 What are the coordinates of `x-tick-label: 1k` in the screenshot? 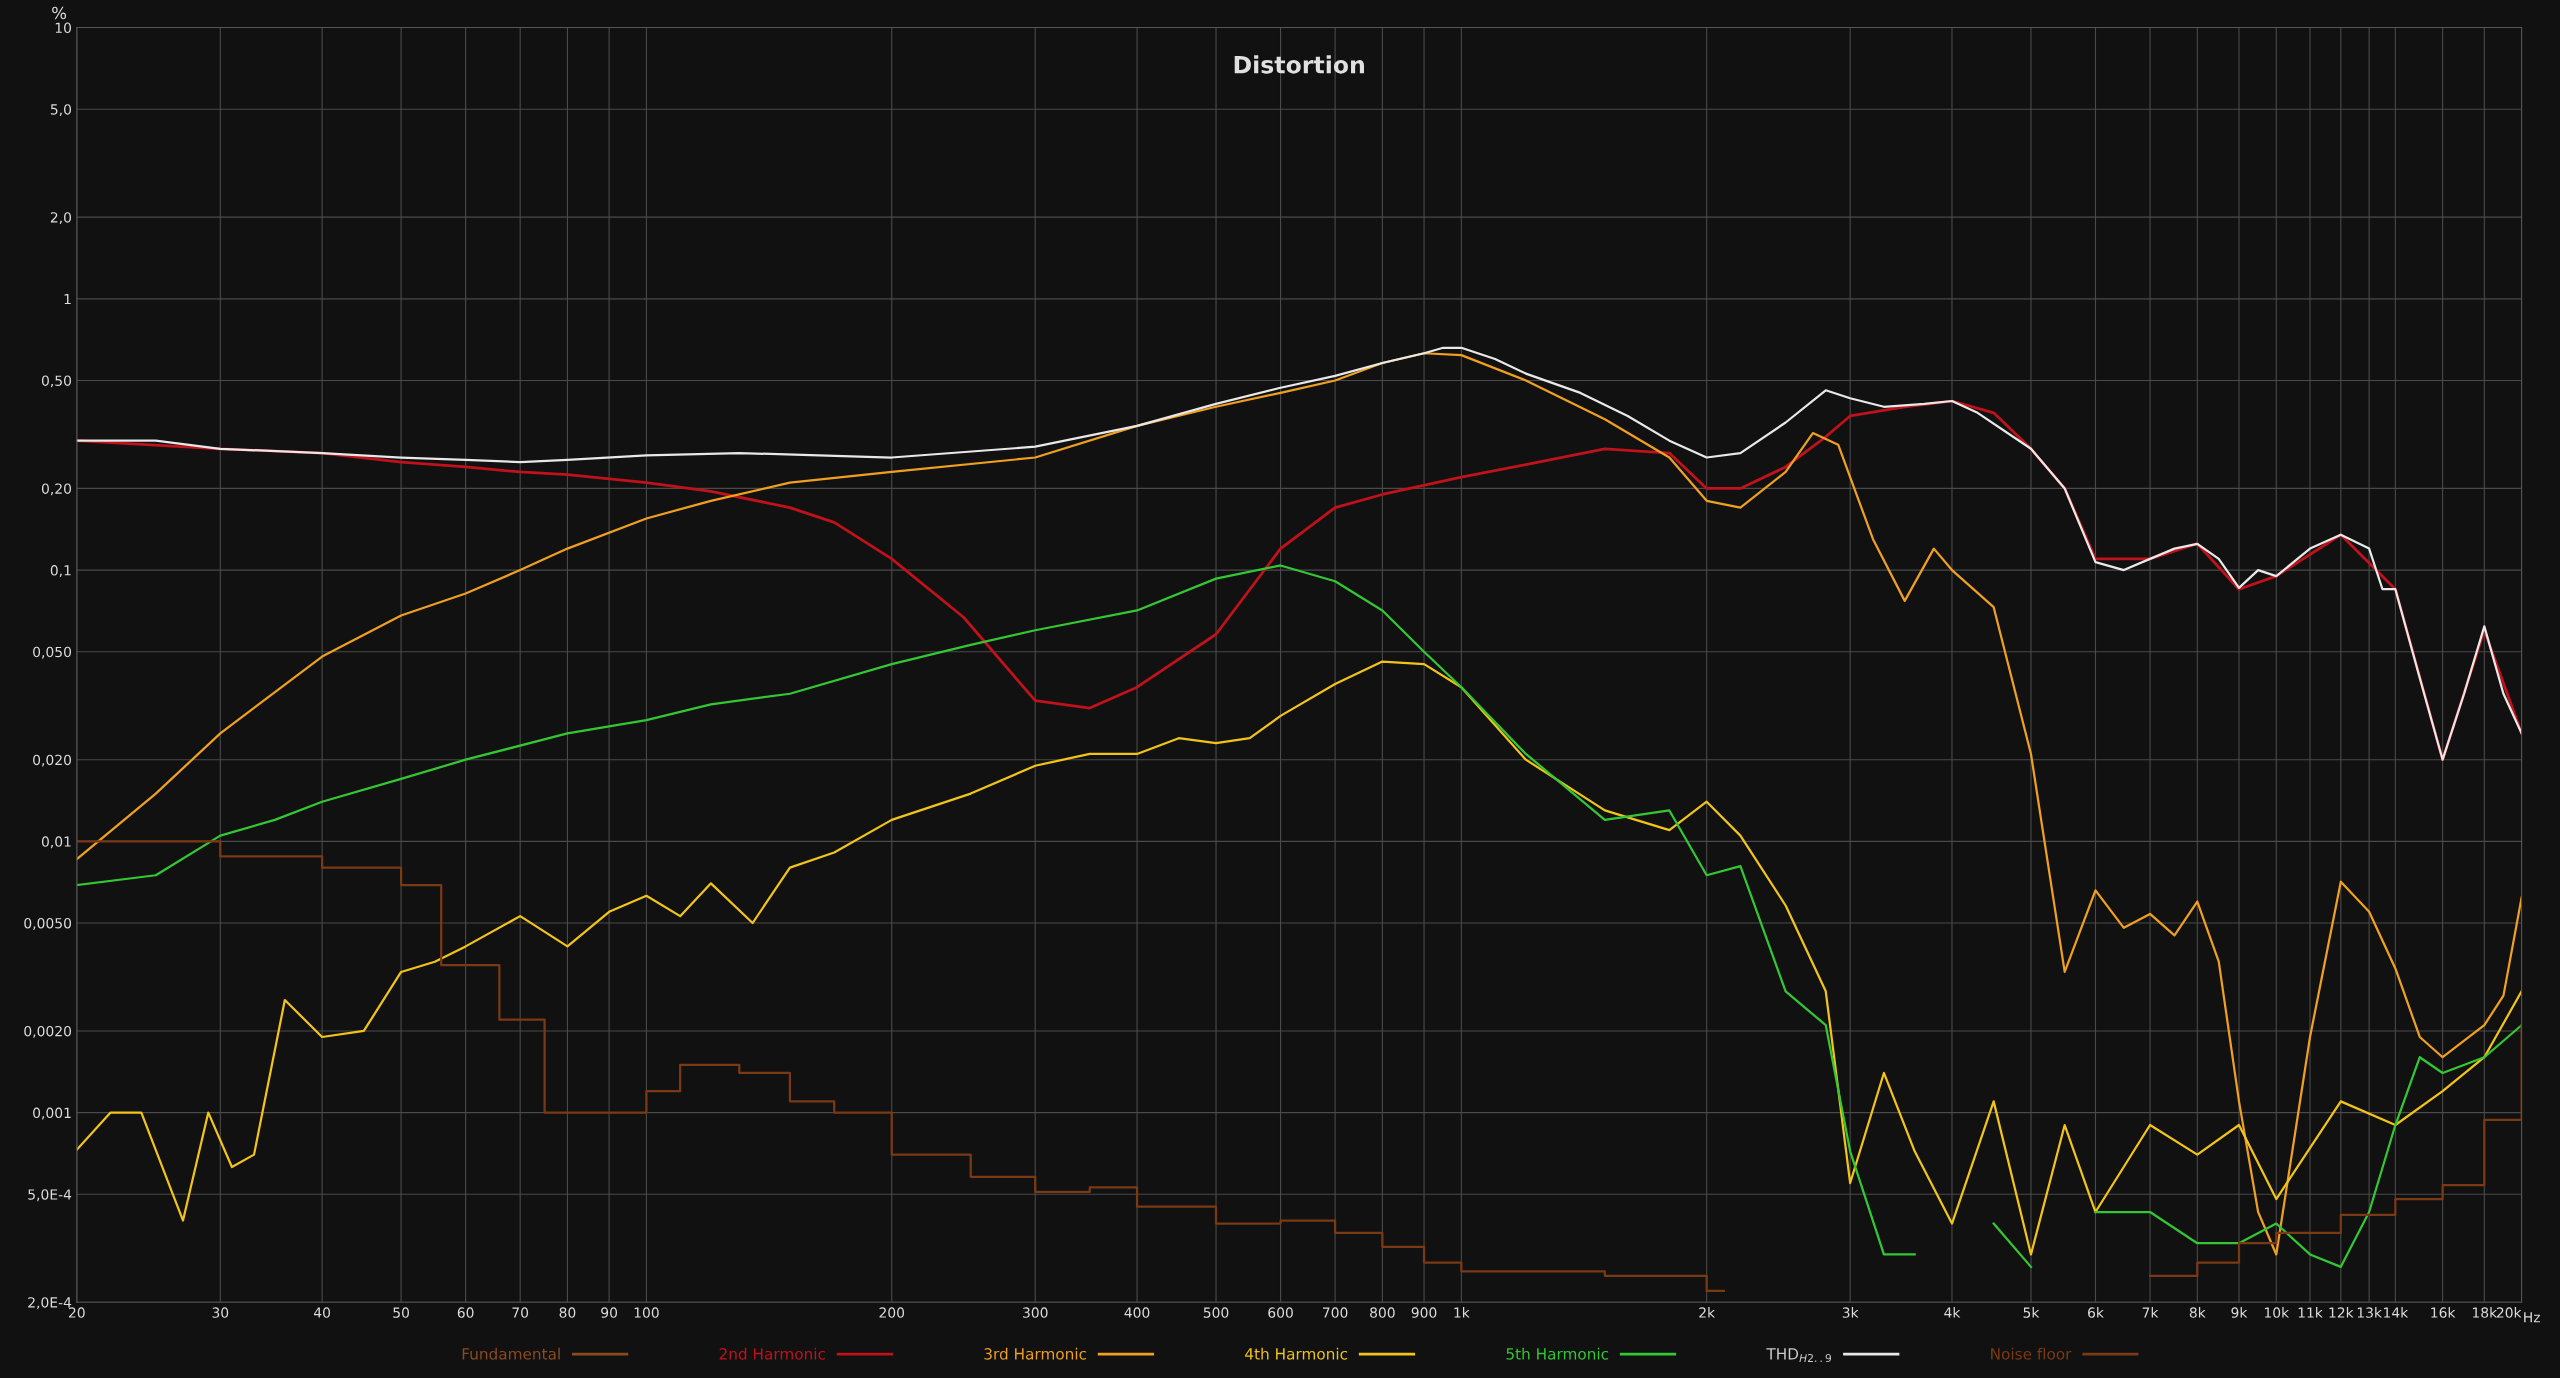 It's located at (1462, 1312).